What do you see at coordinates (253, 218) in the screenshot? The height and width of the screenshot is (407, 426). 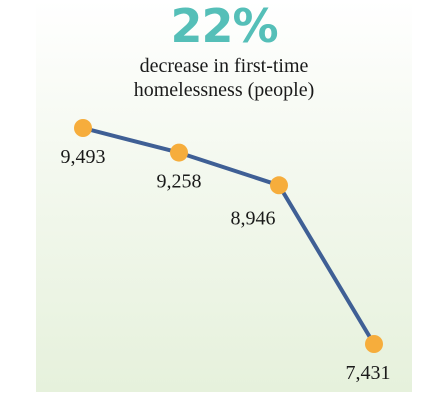 I see `data-label: 8,946` at bounding box center [253, 218].